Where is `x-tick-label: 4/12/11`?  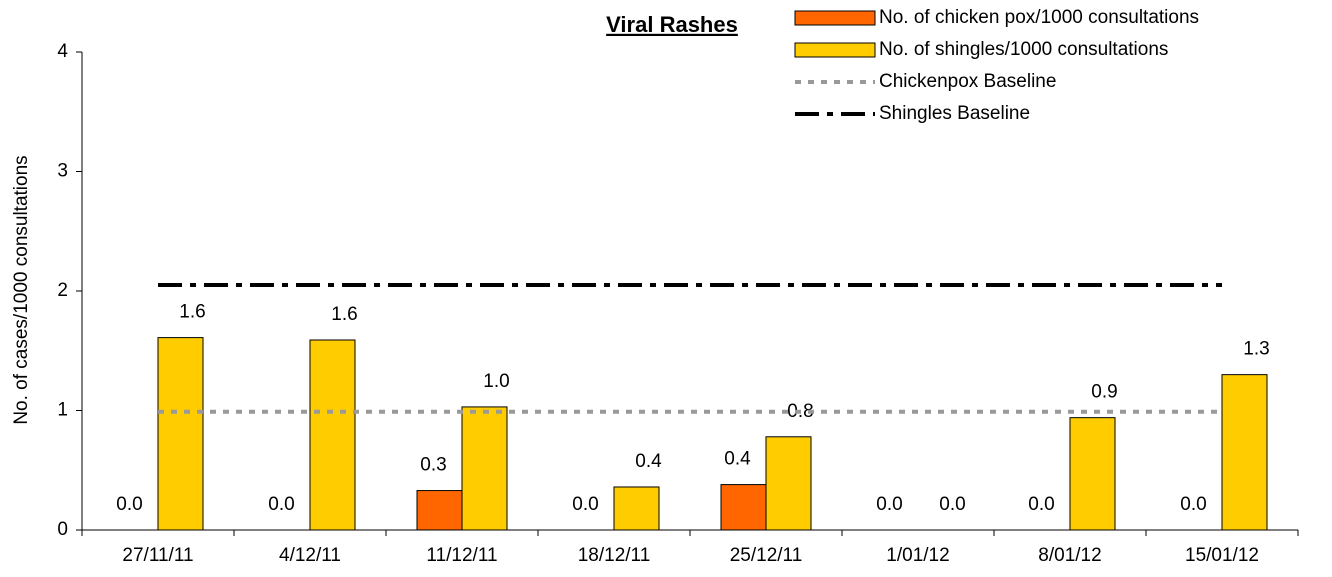
x-tick-label: 4/12/11 is located at coordinates (310, 555).